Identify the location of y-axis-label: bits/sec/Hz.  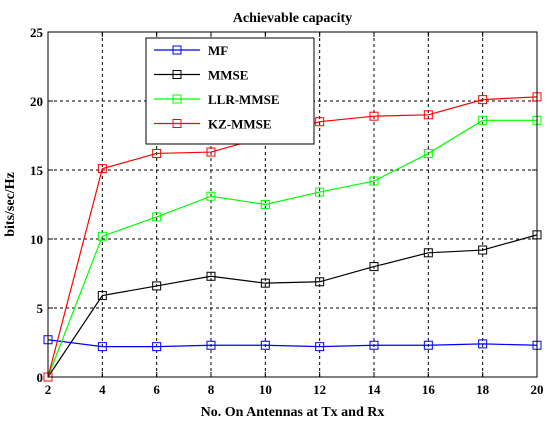
(10, 204).